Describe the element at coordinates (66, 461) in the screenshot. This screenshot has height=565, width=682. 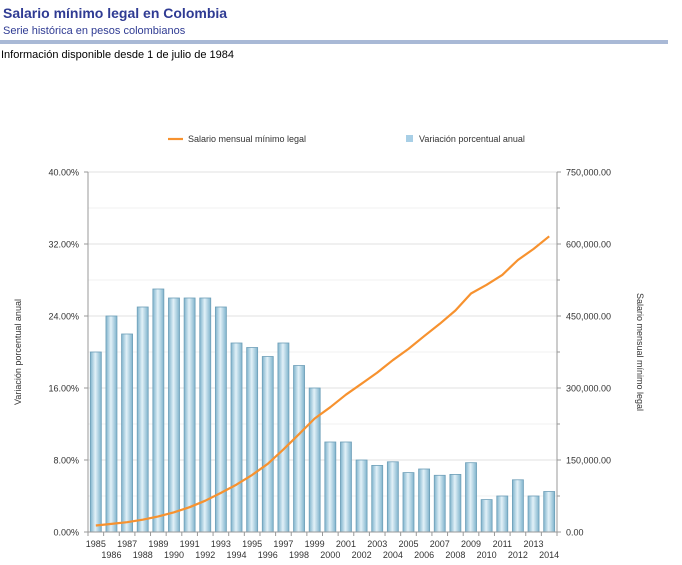
I see `left-tick-label: 8.00%` at that location.